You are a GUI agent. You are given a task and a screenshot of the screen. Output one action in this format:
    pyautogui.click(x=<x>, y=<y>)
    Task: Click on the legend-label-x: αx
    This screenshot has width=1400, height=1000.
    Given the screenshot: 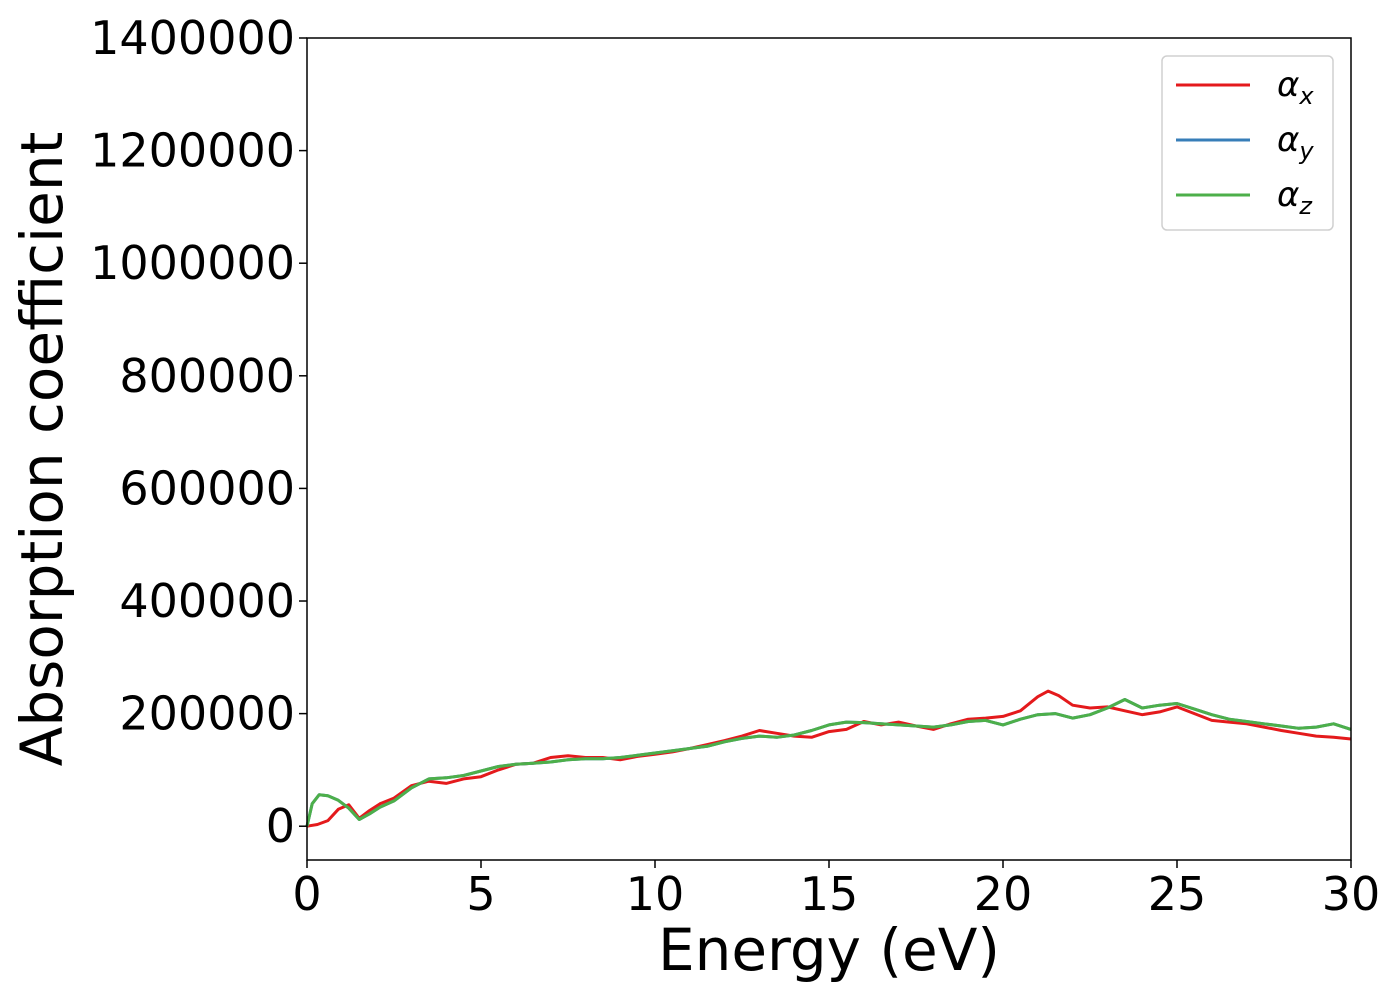 What is the action you would take?
    pyautogui.click(x=1295, y=87)
    